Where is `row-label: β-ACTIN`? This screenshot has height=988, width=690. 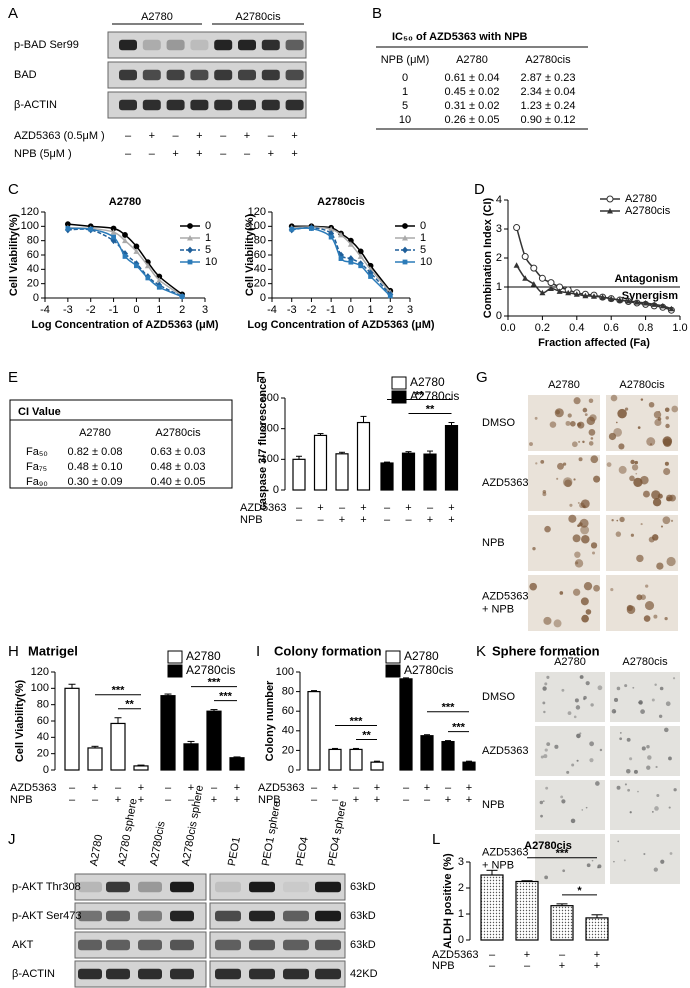 row-label: β-ACTIN is located at coordinates (33, 974).